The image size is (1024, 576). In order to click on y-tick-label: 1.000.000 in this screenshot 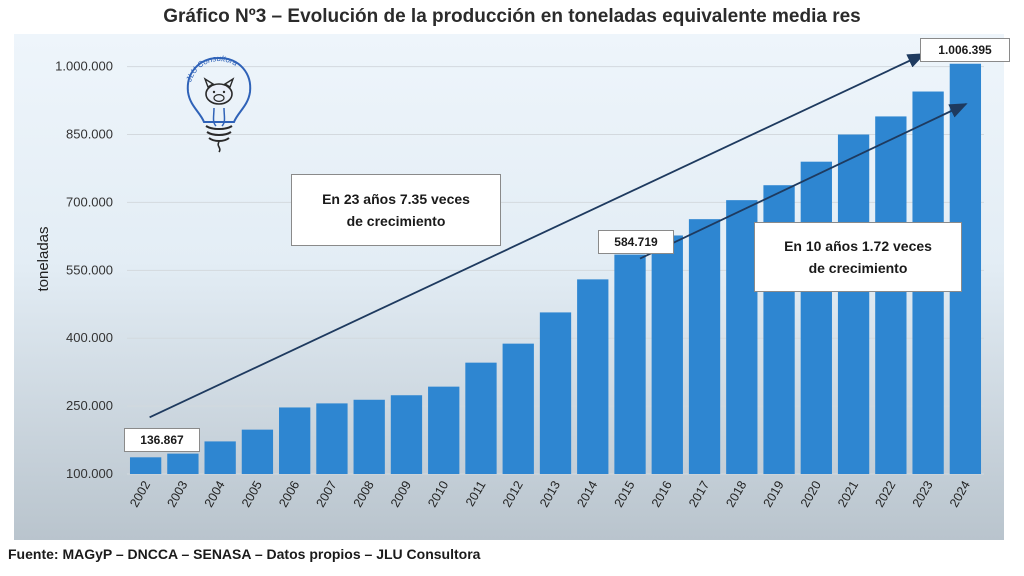, I will do `click(84, 66)`.